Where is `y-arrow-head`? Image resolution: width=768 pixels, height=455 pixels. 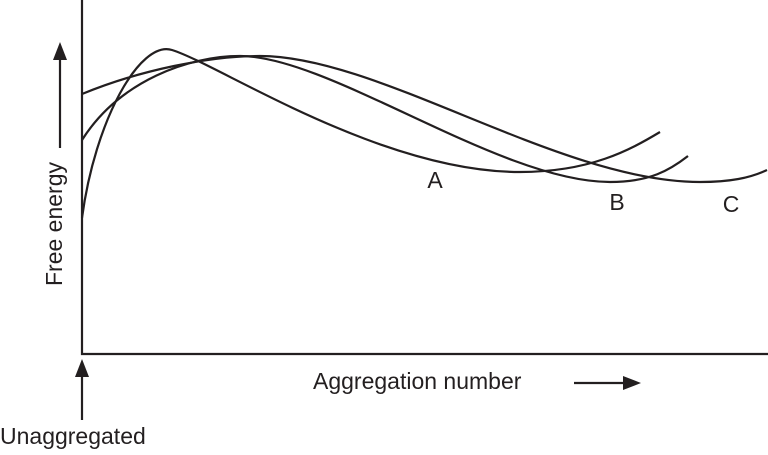
y-arrow-head is located at coordinates (60, 51).